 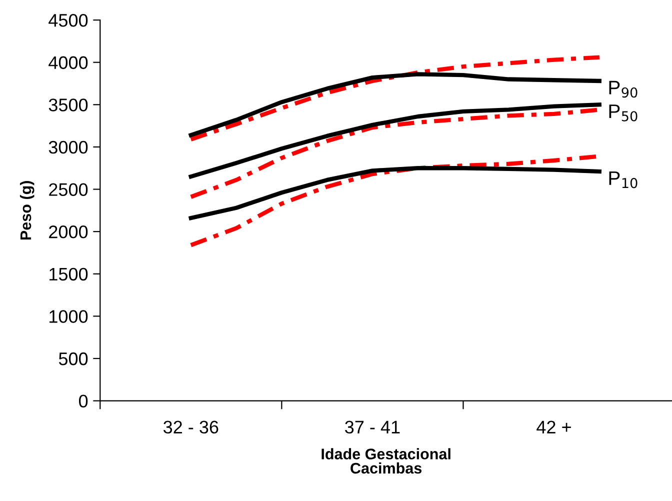 What do you see at coordinates (68, 147) in the screenshot?
I see `y-tick-label: 3000` at bounding box center [68, 147].